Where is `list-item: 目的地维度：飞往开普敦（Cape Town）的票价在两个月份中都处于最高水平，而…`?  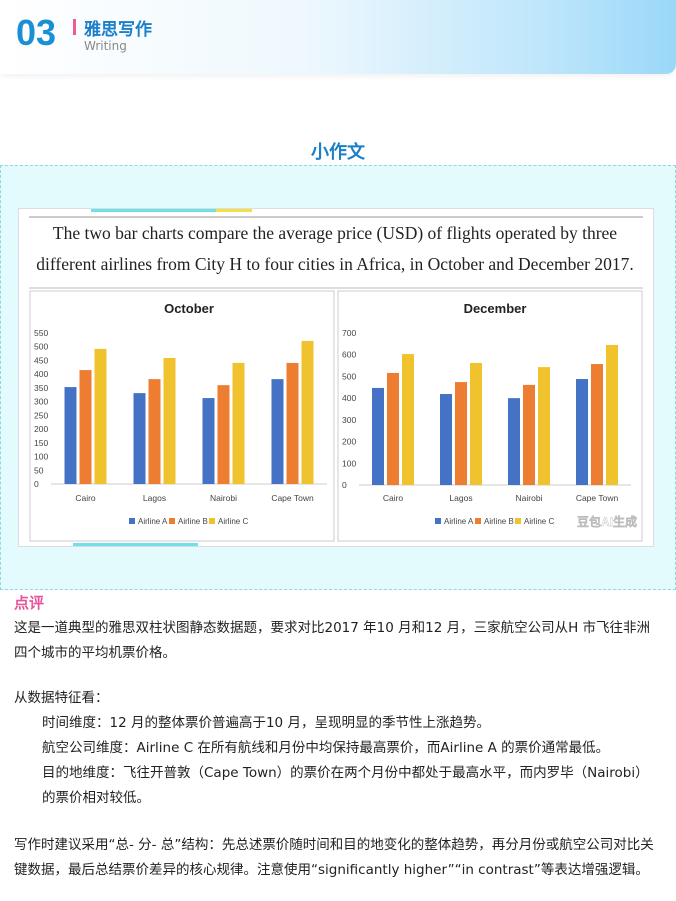
list-item: 目的地维度：飞往开普敦（Cape Town）的票价在两个月份中都处于最高水平，而… is located at coordinates (342, 785).